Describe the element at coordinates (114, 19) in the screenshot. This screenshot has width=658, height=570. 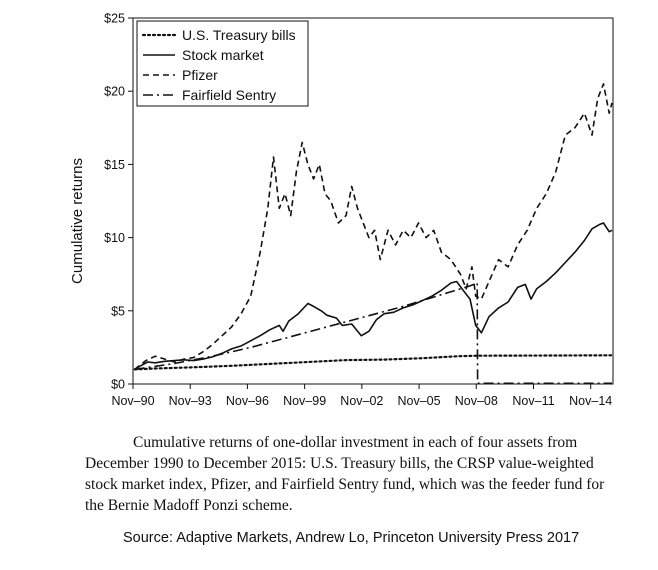
I see `y-tick-label: $25` at that location.